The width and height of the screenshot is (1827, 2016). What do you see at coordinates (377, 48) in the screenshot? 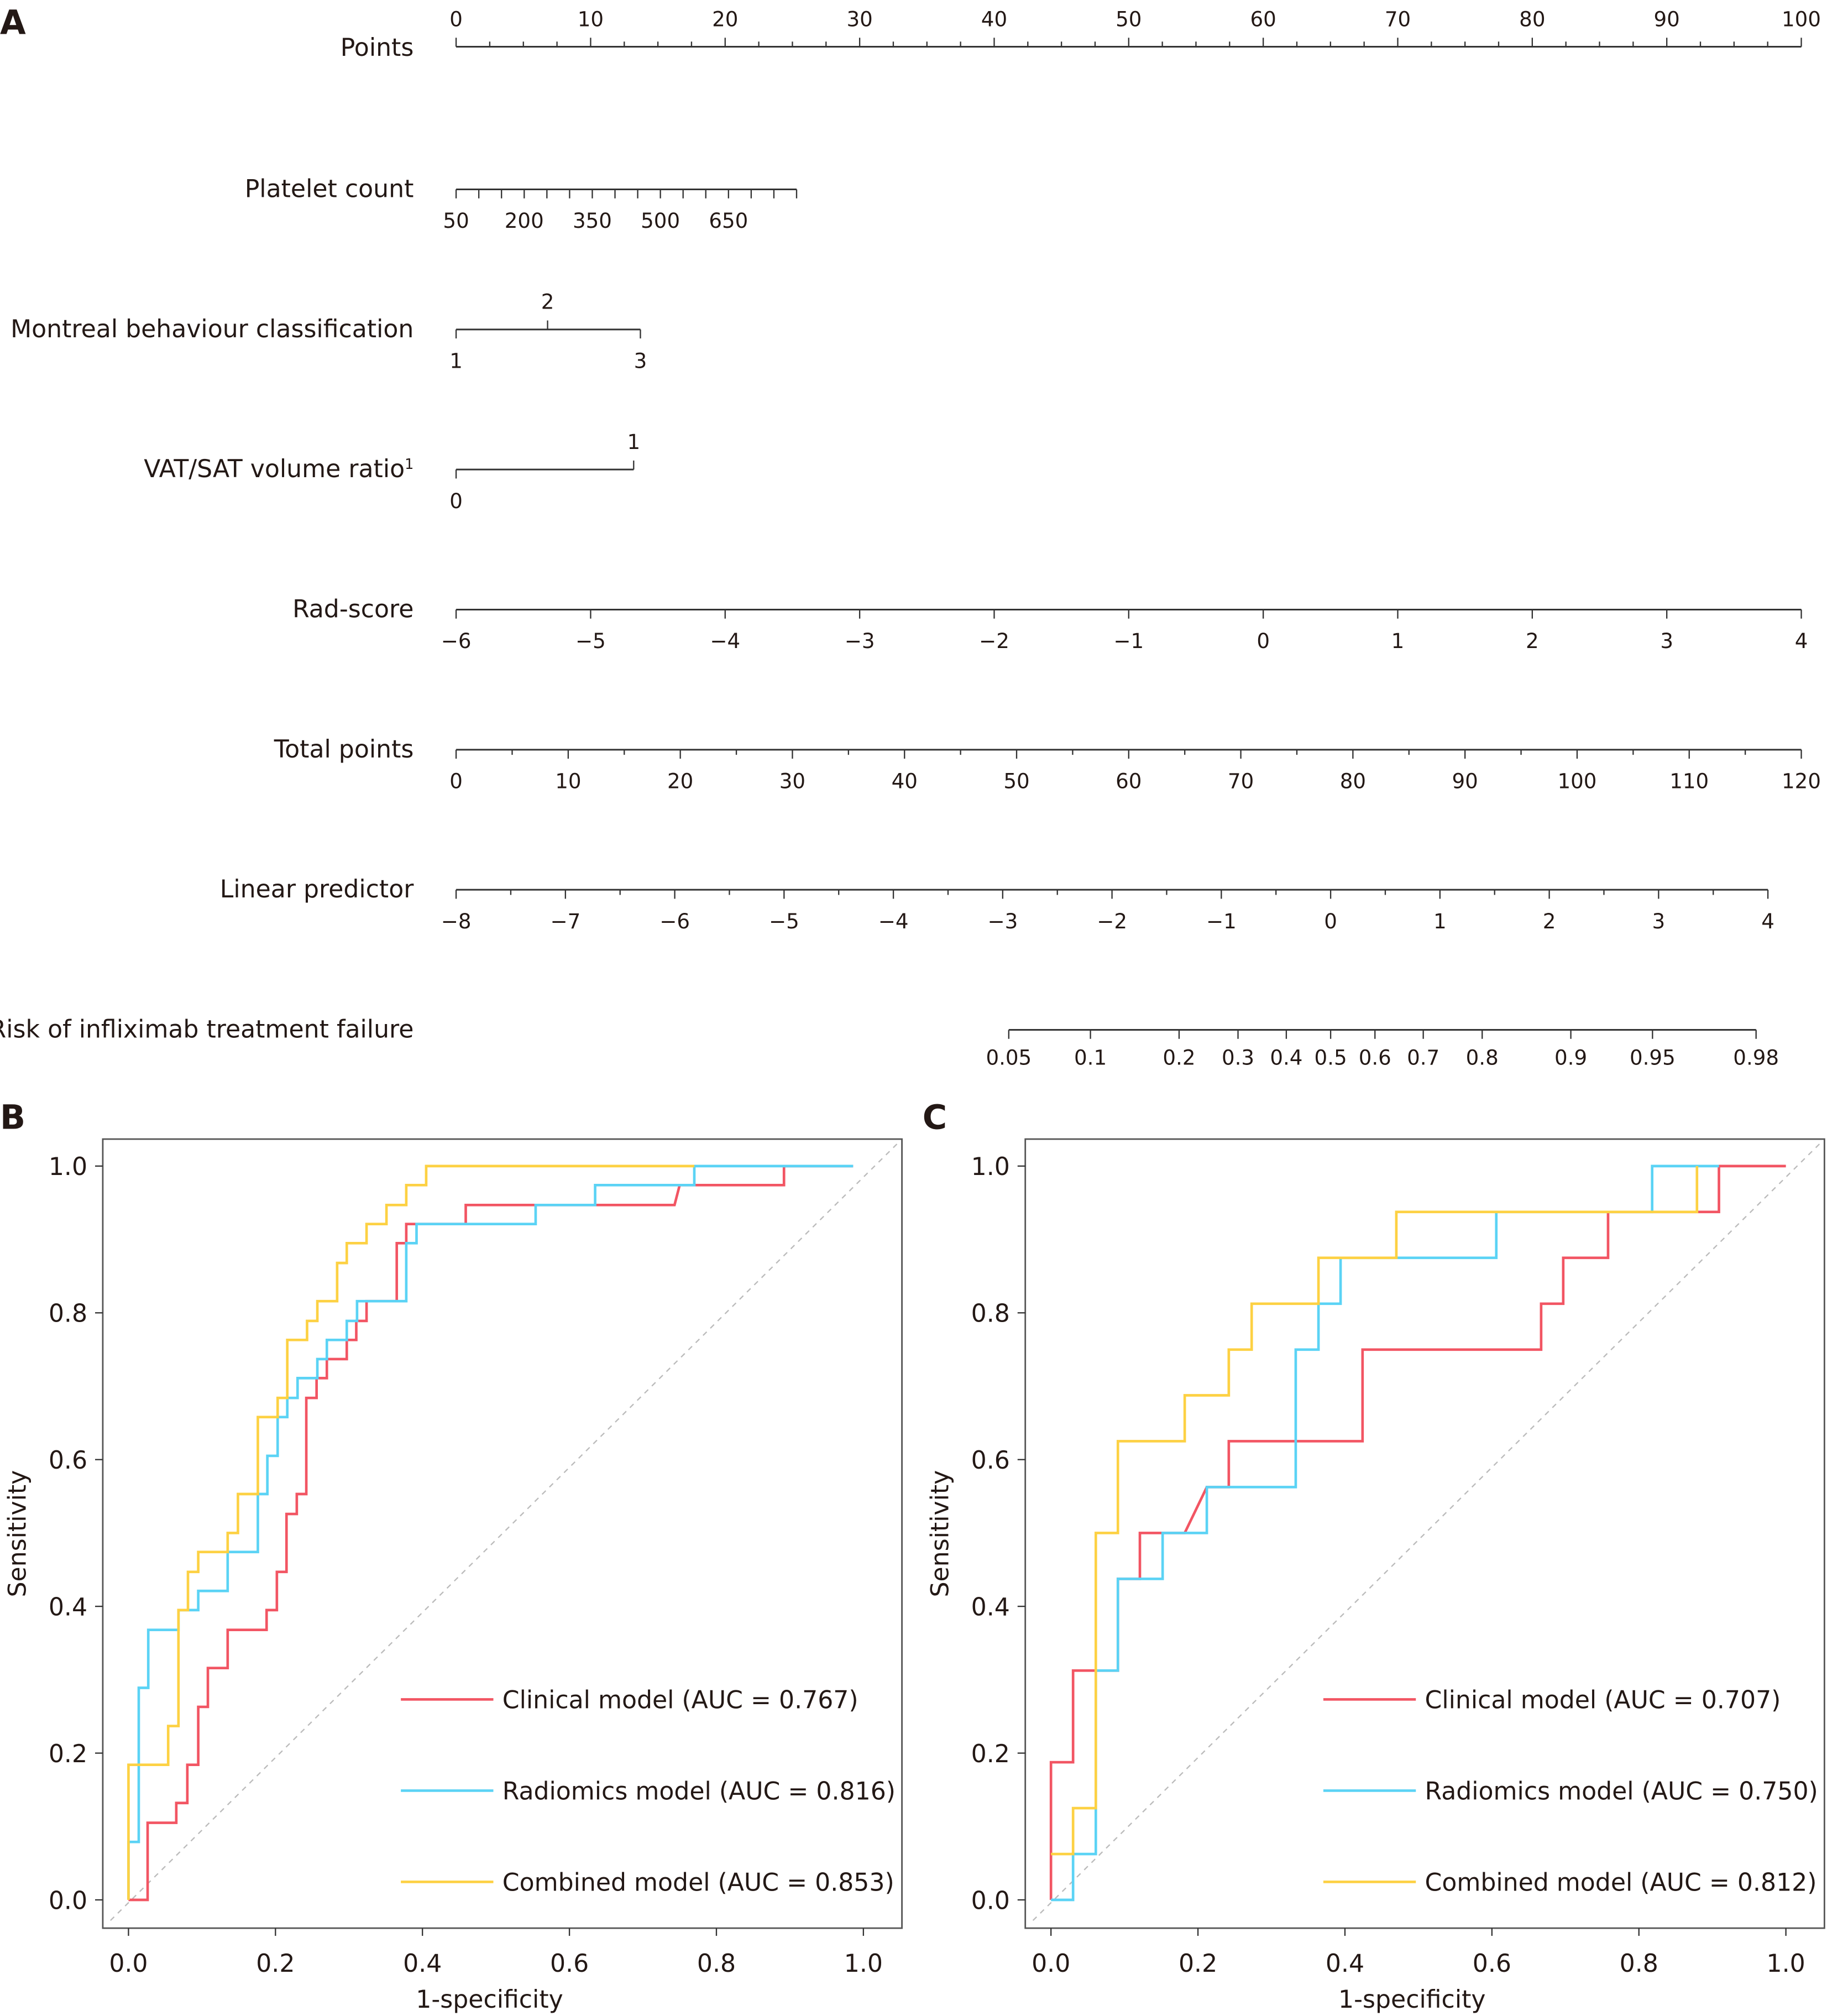
I see `row-label: Points` at bounding box center [377, 48].